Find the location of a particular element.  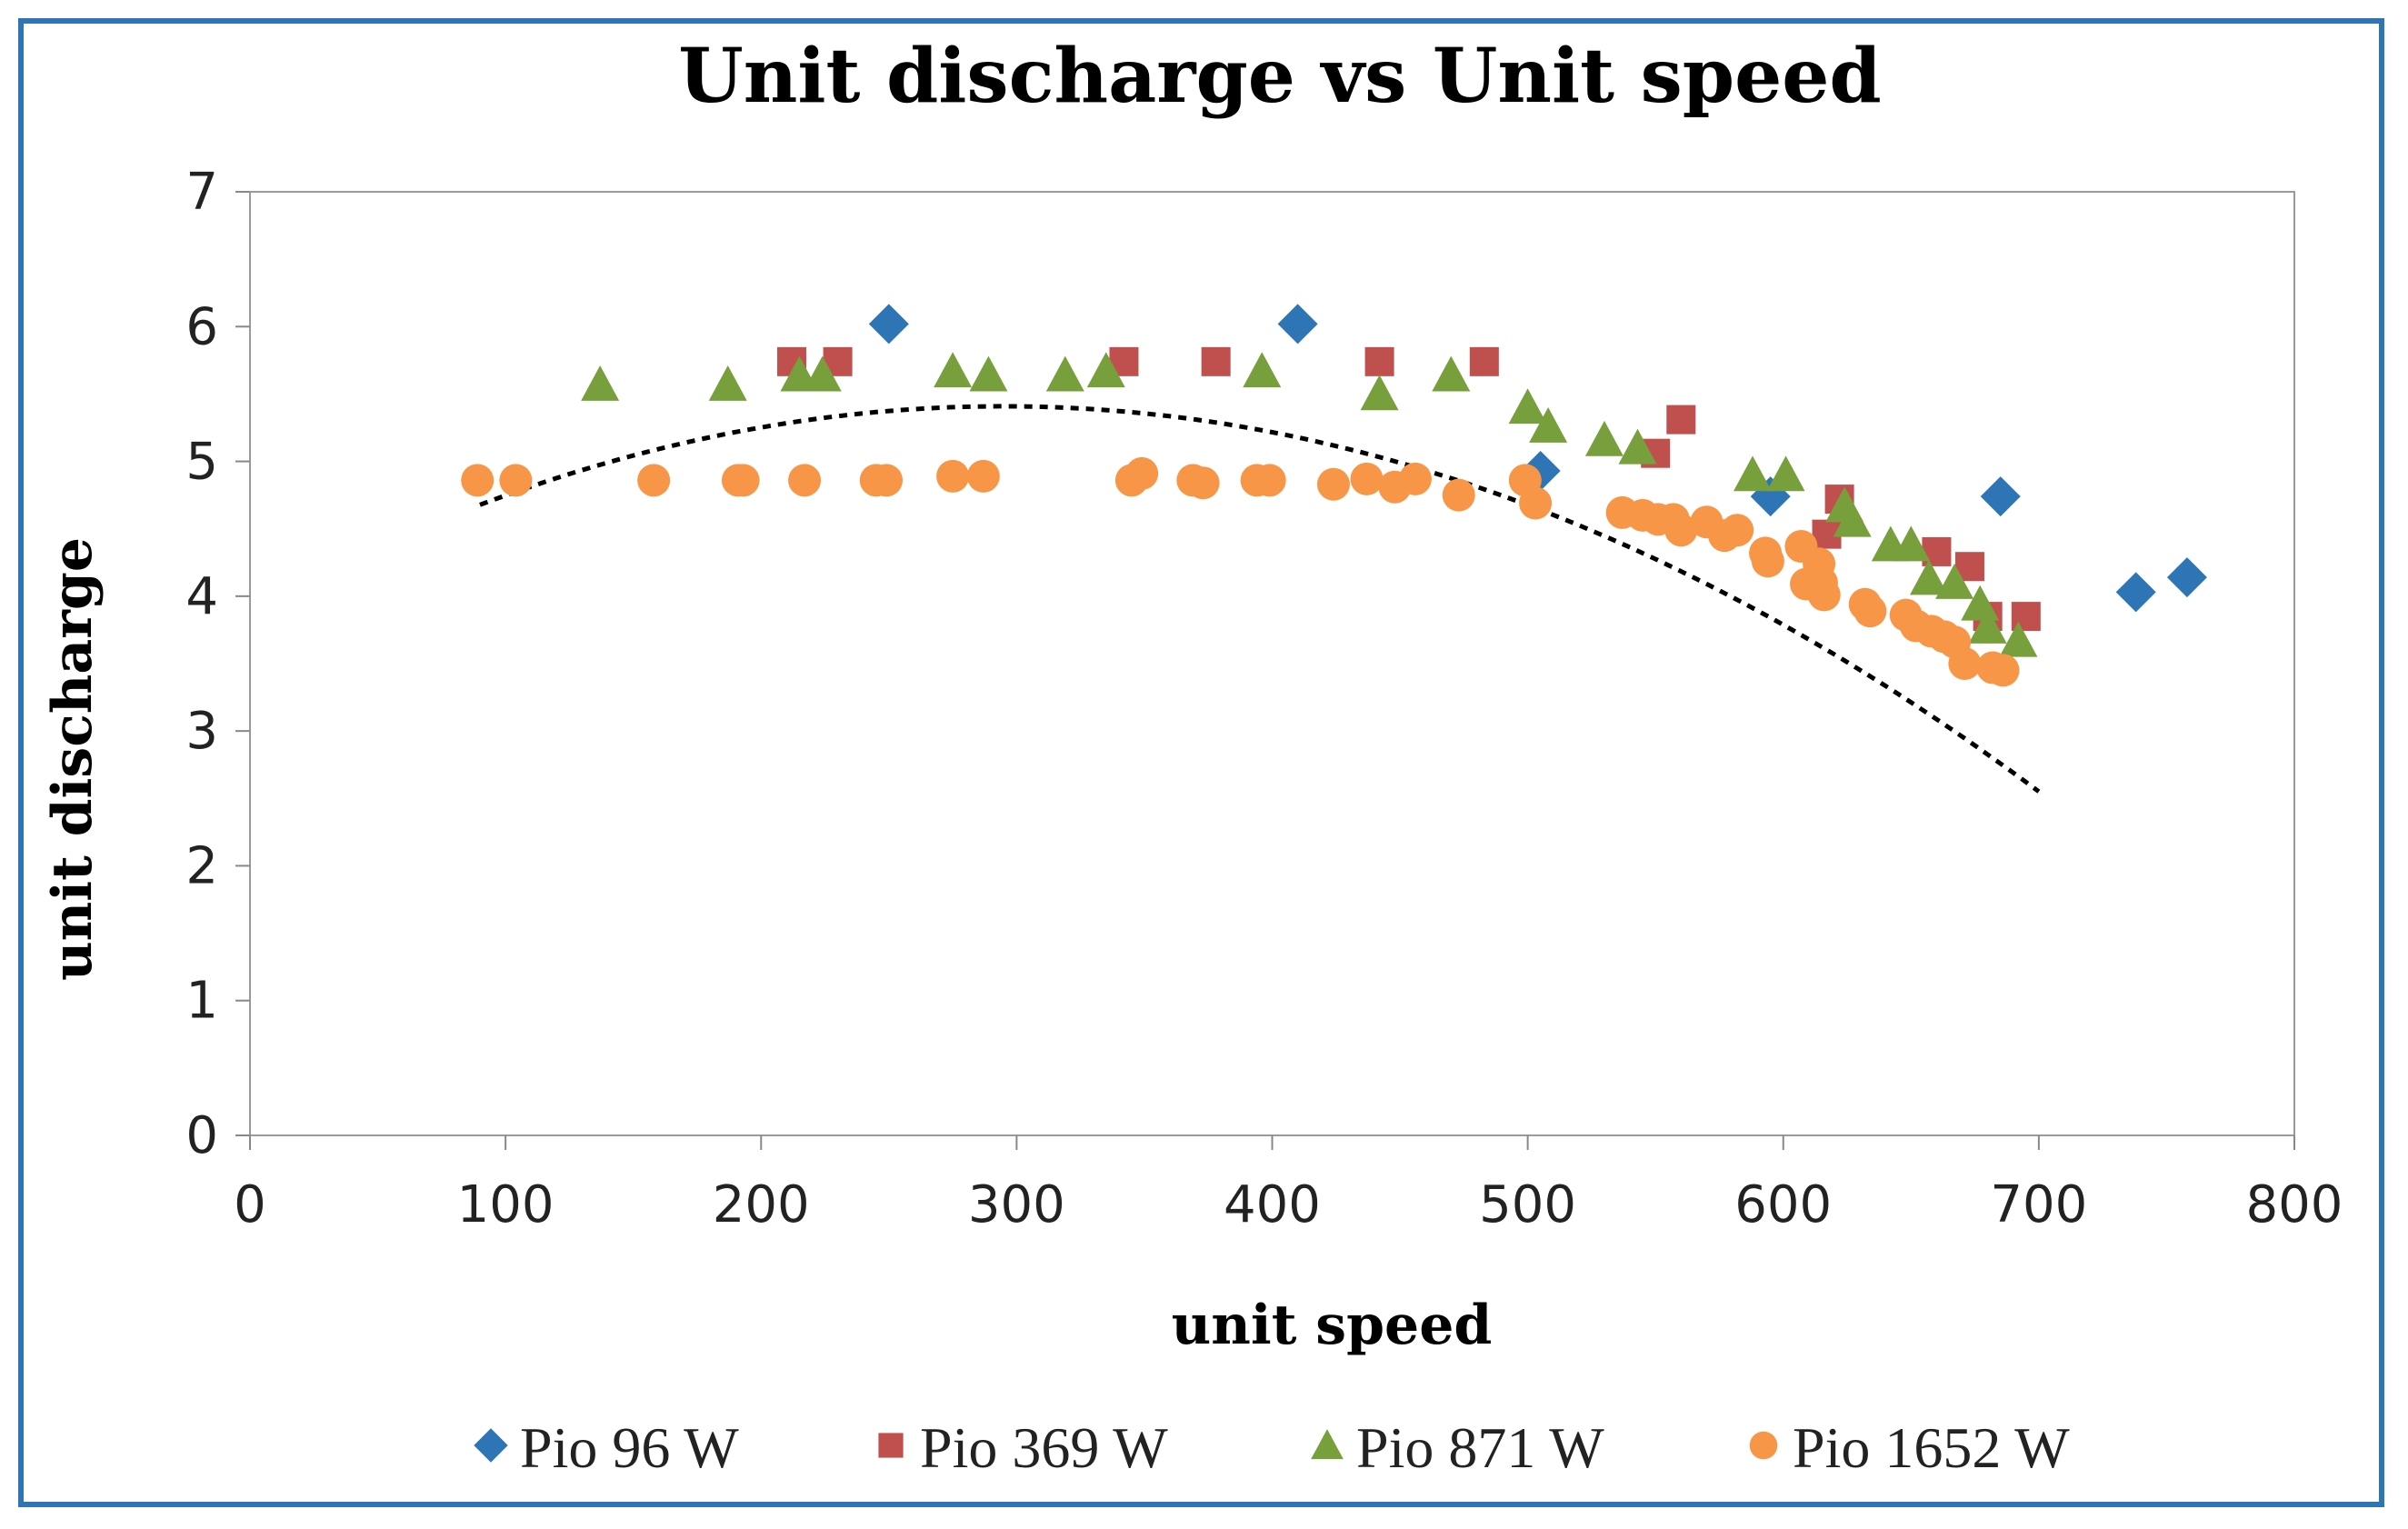

x-tick-label: 300 is located at coordinates (1016, 1204).